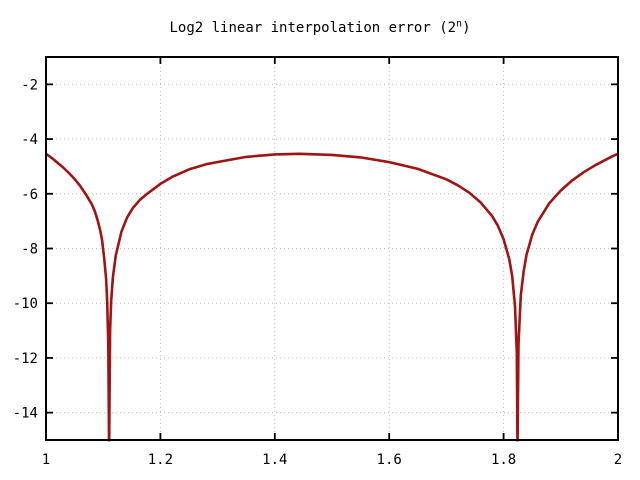 This screenshot has width=640, height=480. I want to click on y-axis-tick-label: -14, so click(25, 414).